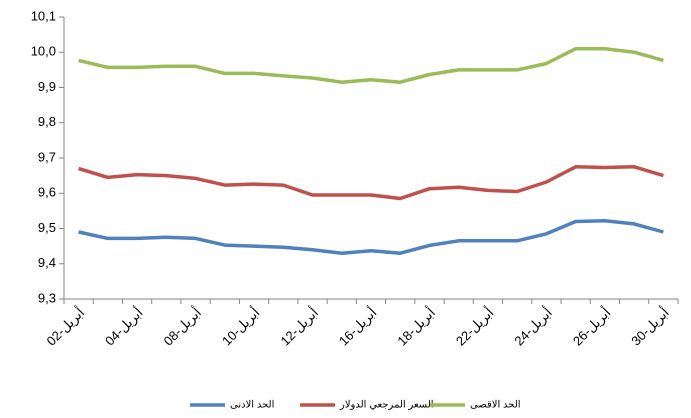 The image size is (691, 418). I want to click on y-tick-label: 9,9, so click(47, 86).